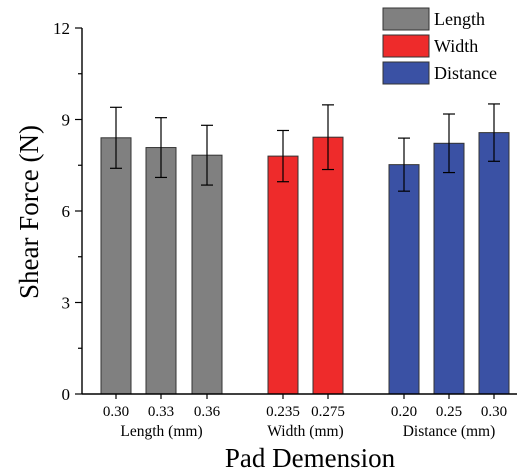  What do you see at coordinates (161, 431) in the screenshot?
I see `group-label-length: Length (mm)` at bounding box center [161, 431].